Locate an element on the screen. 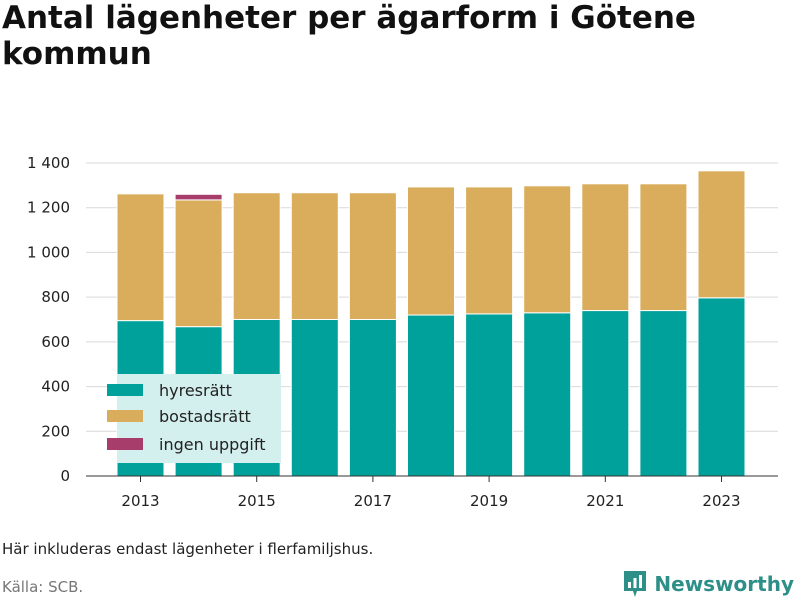 This screenshot has width=800, height=600. bar-hyresratt-2023 is located at coordinates (721, 387).